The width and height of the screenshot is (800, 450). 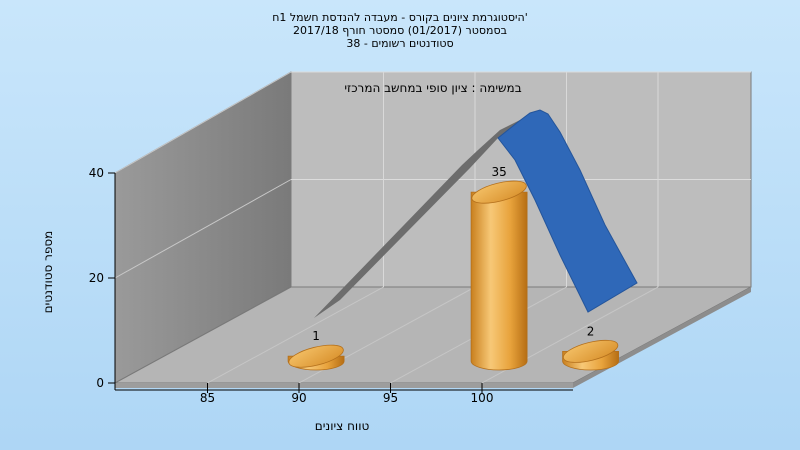 What do you see at coordinates (498, 172) in the screenshot?
I see `bar-value-label: 35` at bounding box center [498, 172].